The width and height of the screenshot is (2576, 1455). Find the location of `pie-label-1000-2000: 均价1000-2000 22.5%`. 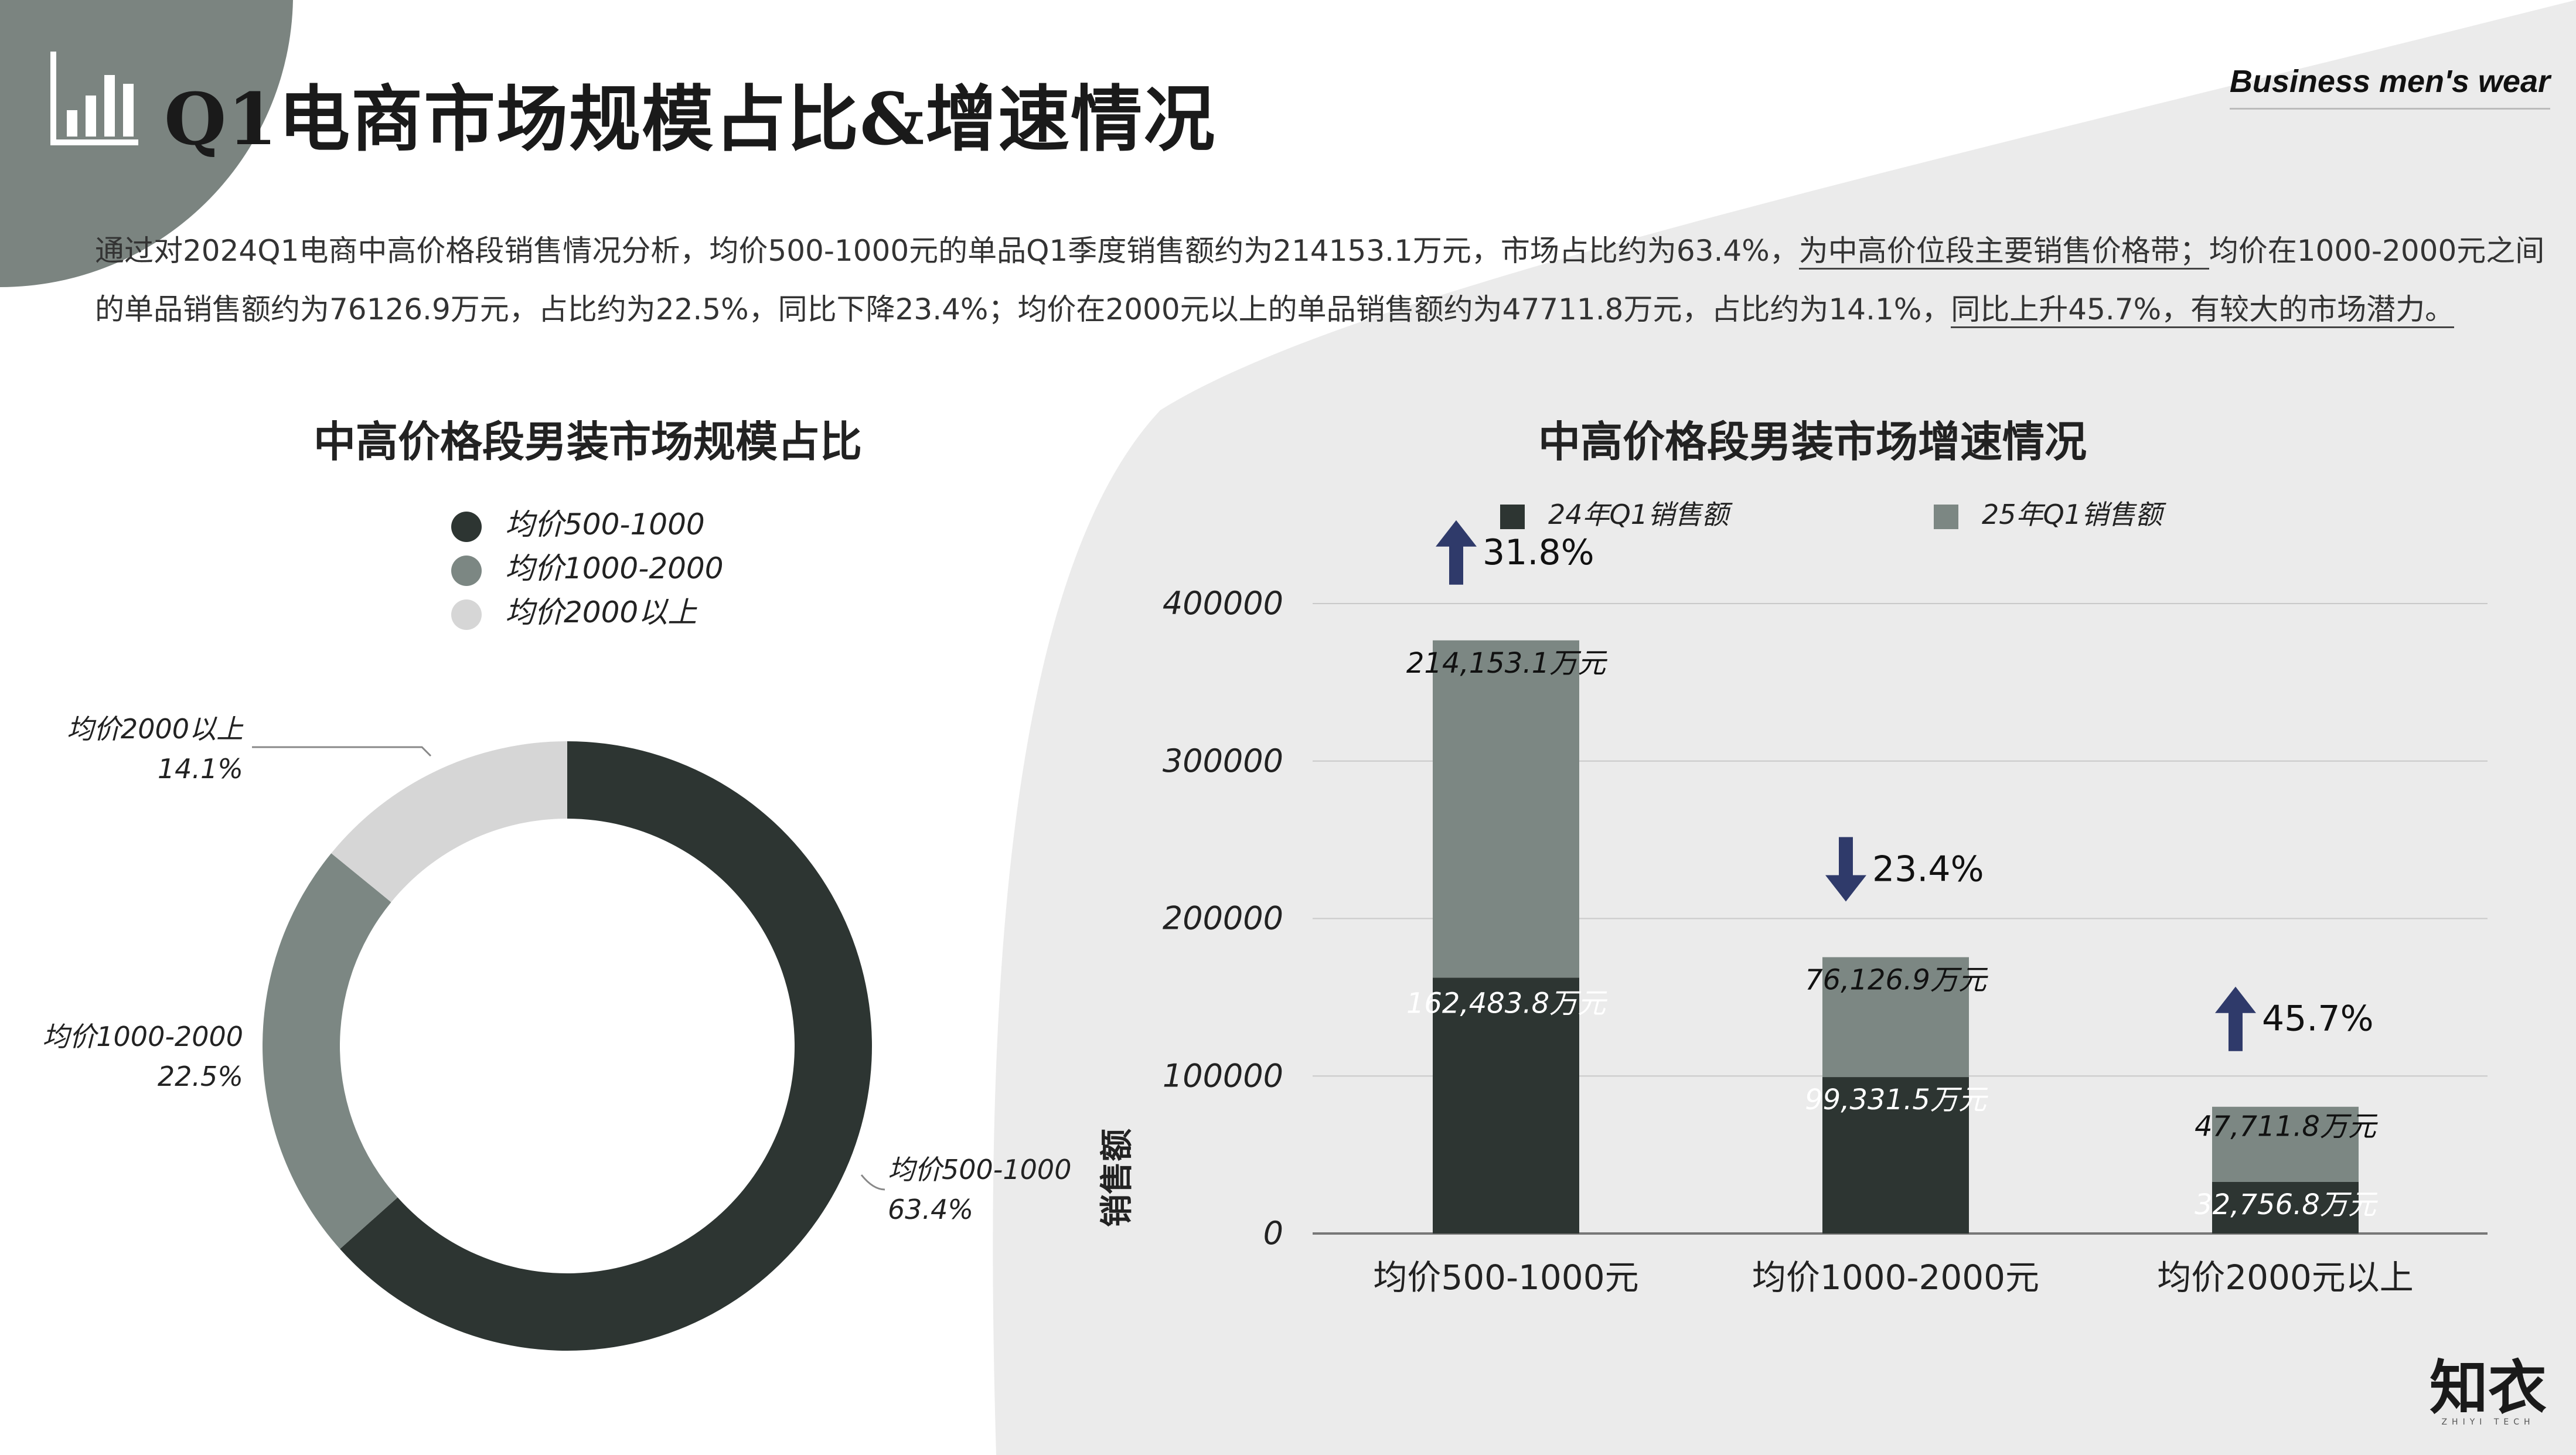

pie-label-1000-2000: 均价1000-2000 22.5% is located at coordinates (139, 1056).